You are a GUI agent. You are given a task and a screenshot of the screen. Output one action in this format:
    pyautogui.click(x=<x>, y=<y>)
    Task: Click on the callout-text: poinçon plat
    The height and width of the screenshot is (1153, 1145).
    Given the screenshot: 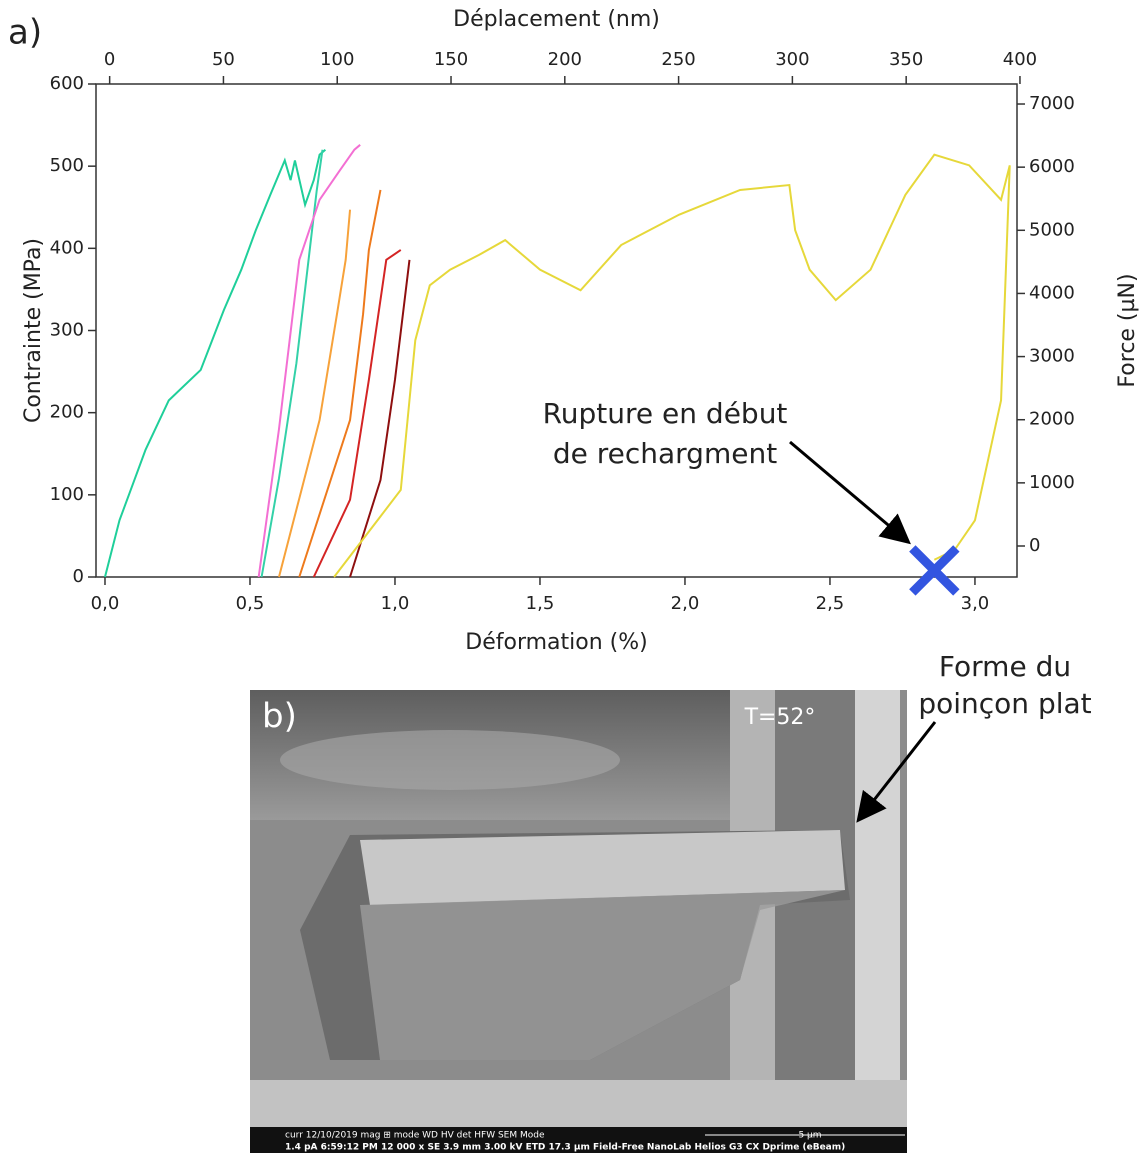 What is the action you would take?
    pyautogui.click(x=1004, y=703)
    